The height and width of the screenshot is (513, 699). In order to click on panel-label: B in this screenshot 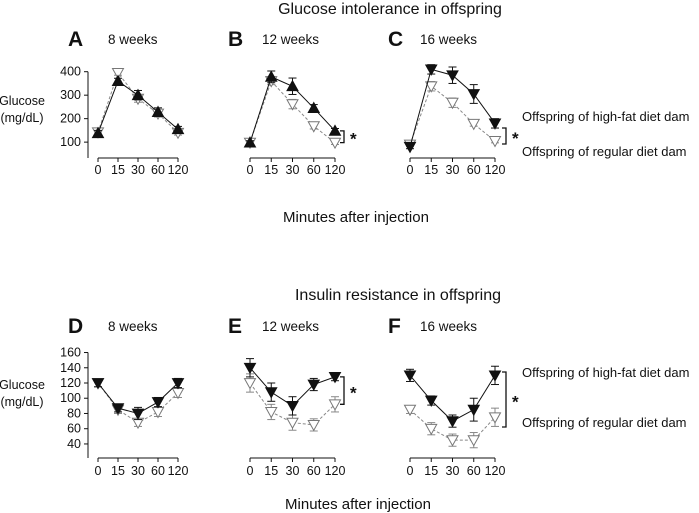, I will do `click(235, 39)`.